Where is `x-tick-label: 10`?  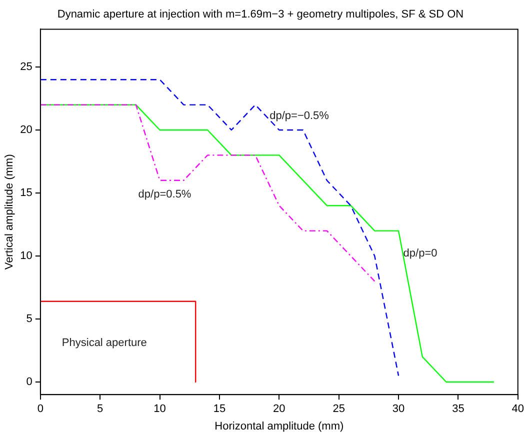 x-tick-label: 10 is located at coordinates (160, 409).